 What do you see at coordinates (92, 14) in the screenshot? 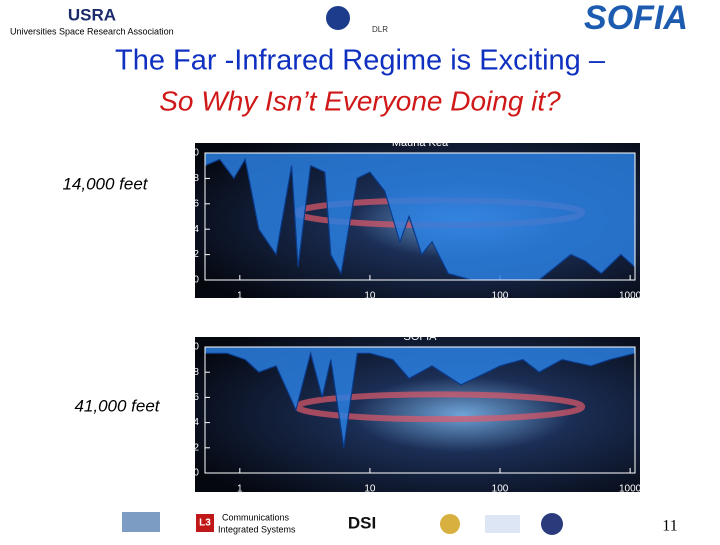
I see `usra-logo: USRA` at bounding box center [92, 14].